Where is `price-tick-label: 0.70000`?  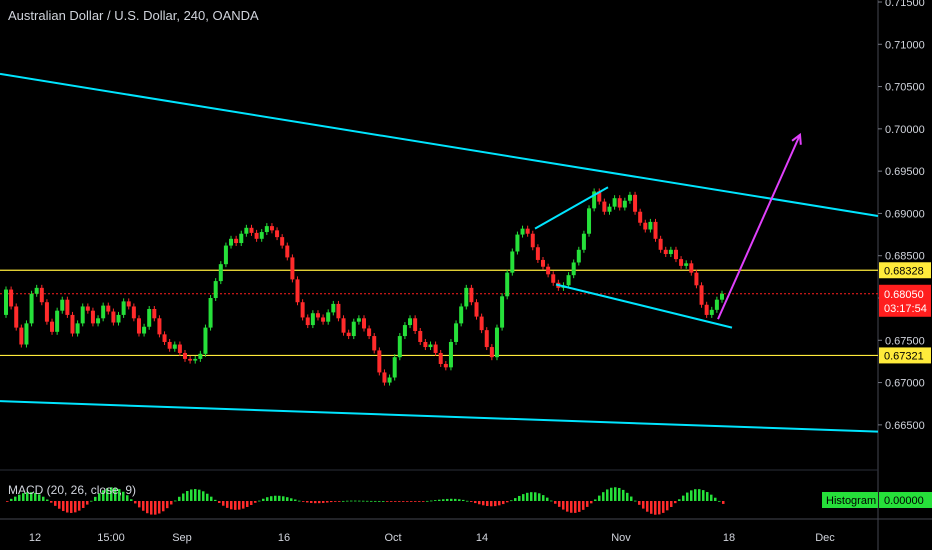 price-tick-label: 0.70000 is located at coordinates (905, 130).